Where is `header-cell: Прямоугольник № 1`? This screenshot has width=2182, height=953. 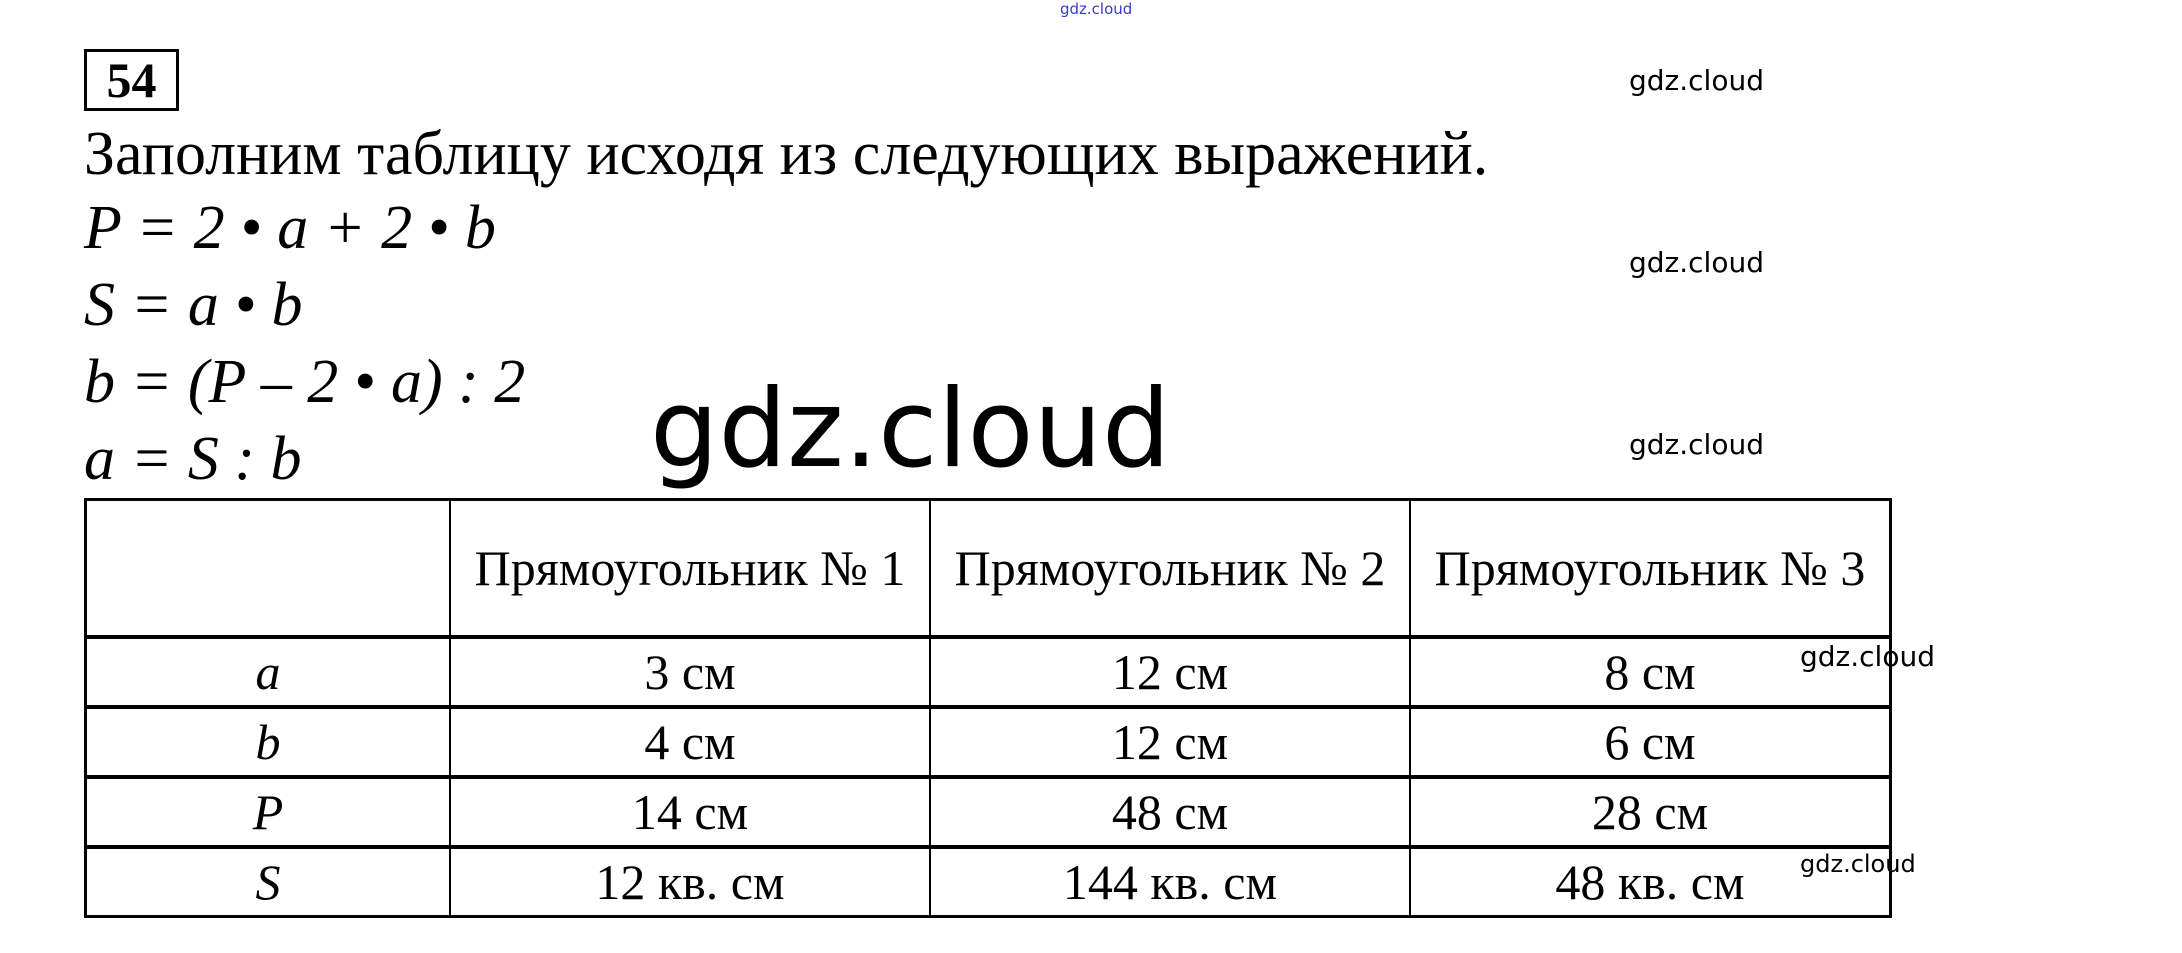 header-cell: Прямоугольник № 1 is located at coordinates (690, 568).